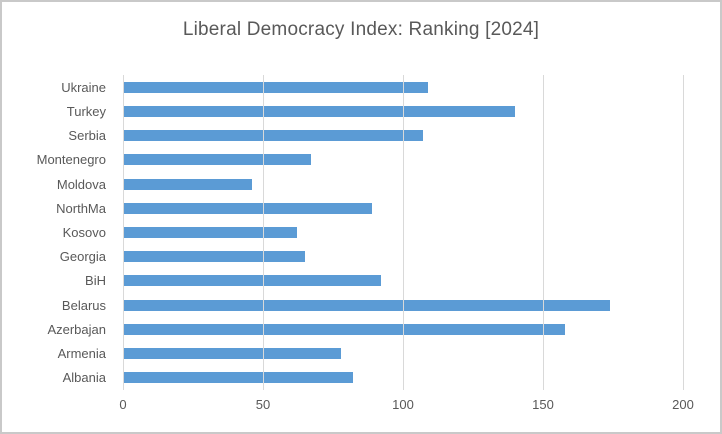 The image size is (722, 434). Describe the element at coordinates (210, 233) in the screenshot. I see `bar-kosovo` at that location.